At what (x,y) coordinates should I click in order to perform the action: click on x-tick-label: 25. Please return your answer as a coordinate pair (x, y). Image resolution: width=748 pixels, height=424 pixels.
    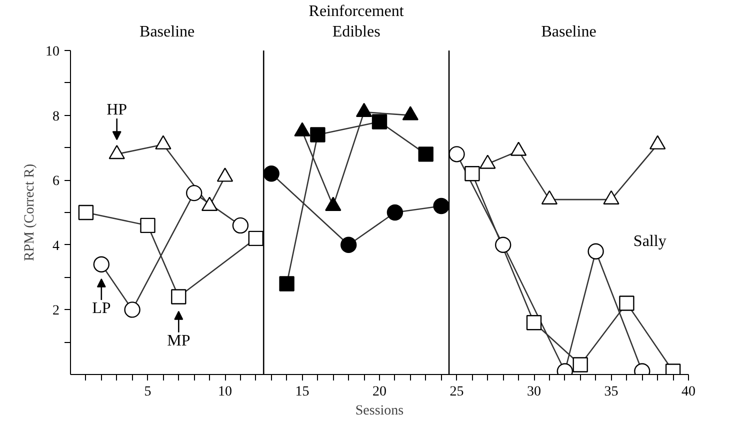
    Looking at the image, I should click on (457, 392).